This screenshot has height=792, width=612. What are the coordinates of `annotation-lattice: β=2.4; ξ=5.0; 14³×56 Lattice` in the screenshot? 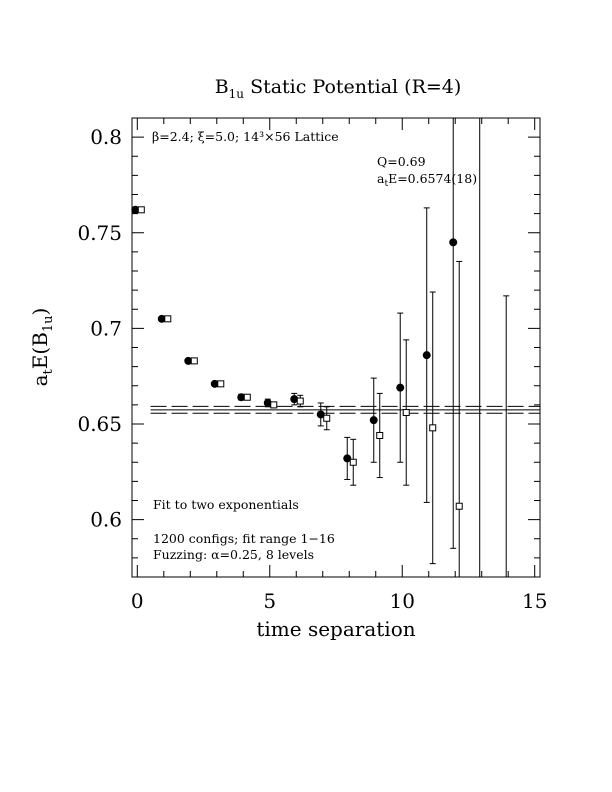 It's located at (245, 136).